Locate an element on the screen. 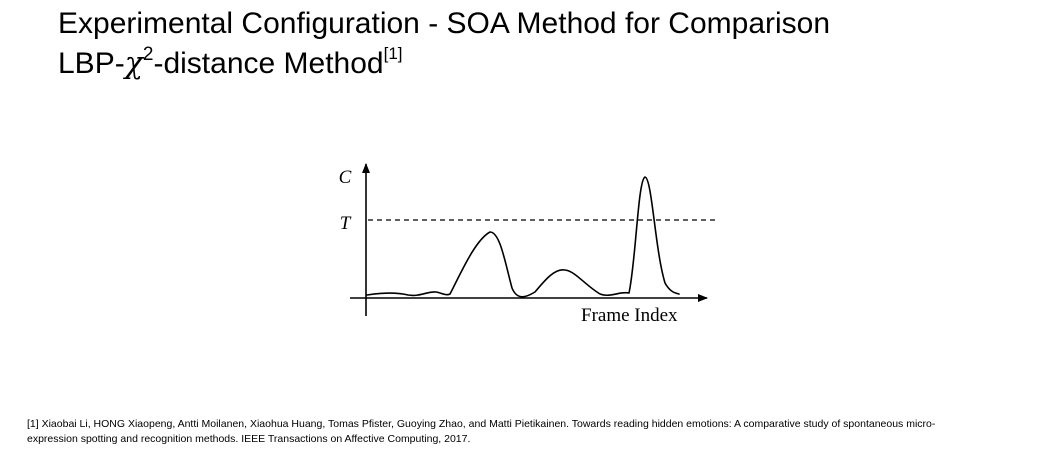  subtitle-suffix: -distance Method is located at coordinates (268, 63).